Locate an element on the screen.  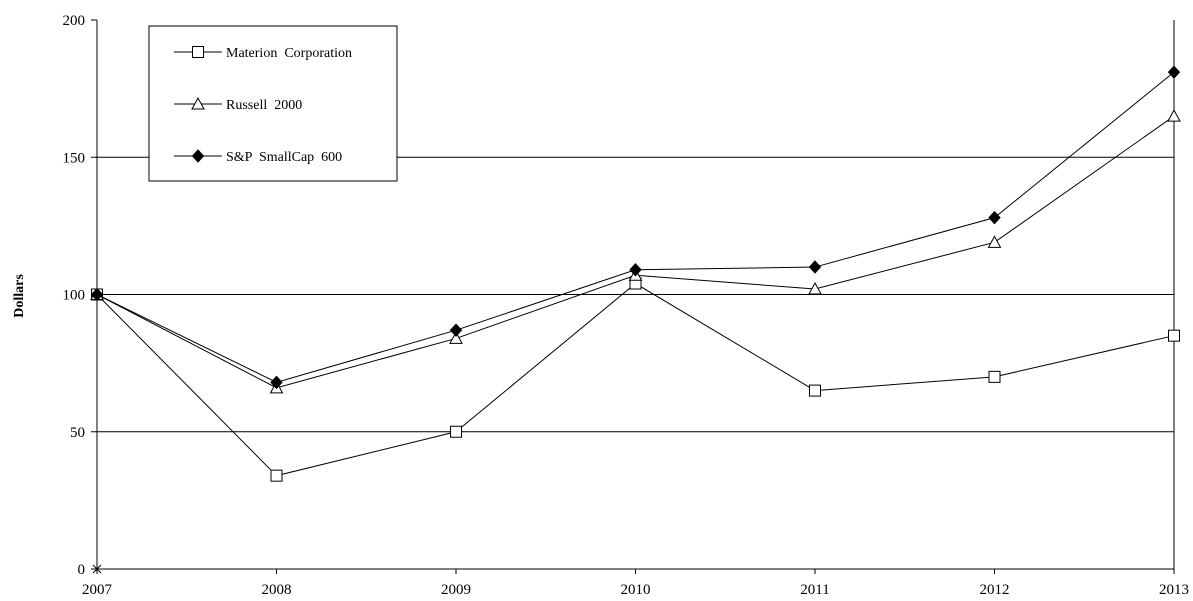
x-tick-label: 2008 is located at coordinates (277, 590).